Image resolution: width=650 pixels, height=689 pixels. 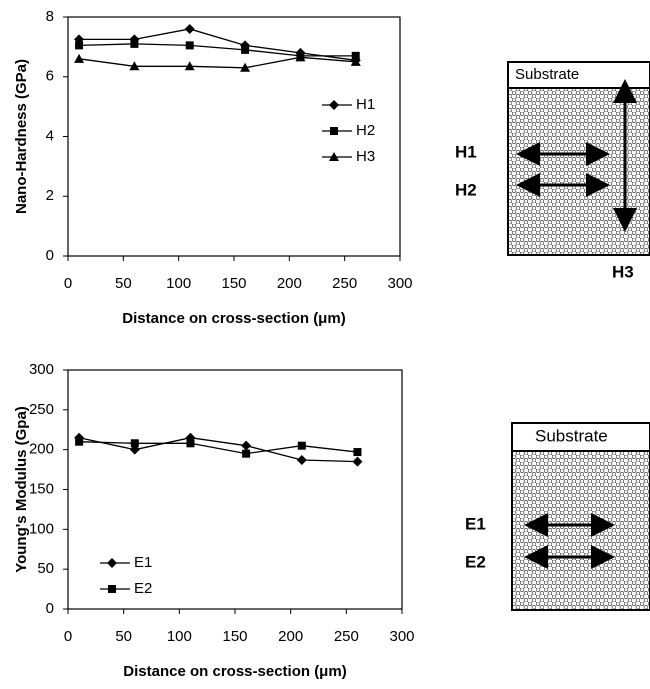 What do you see at coordinates (475, 561) in the screenshot?
I see `label: E2` at bounding box center [475, 561].